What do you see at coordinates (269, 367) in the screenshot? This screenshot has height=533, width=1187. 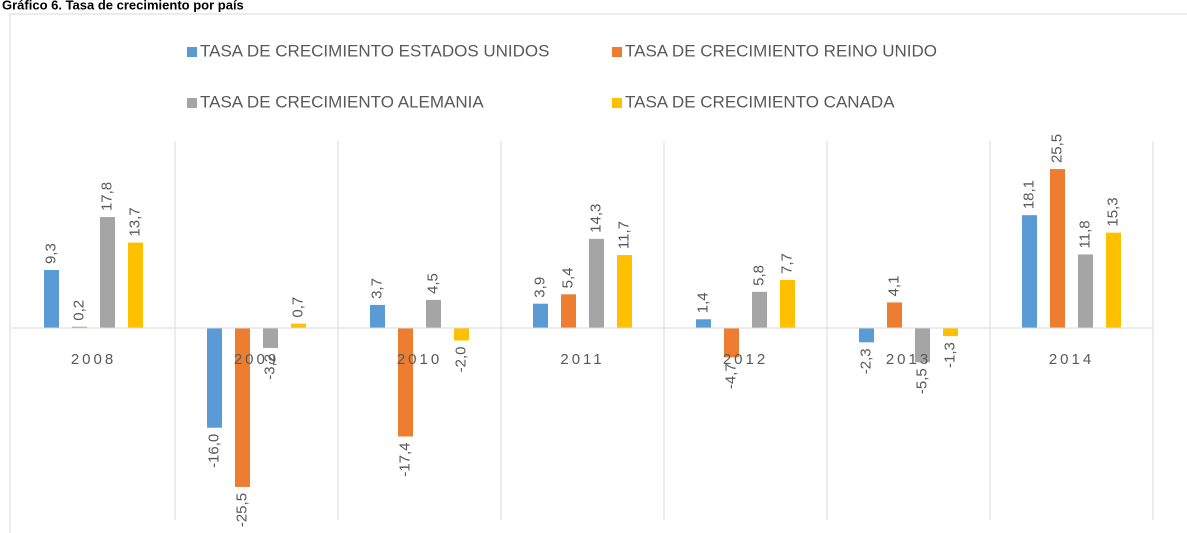 I see `data-label: -3,2` at bounding box center [269, 367].